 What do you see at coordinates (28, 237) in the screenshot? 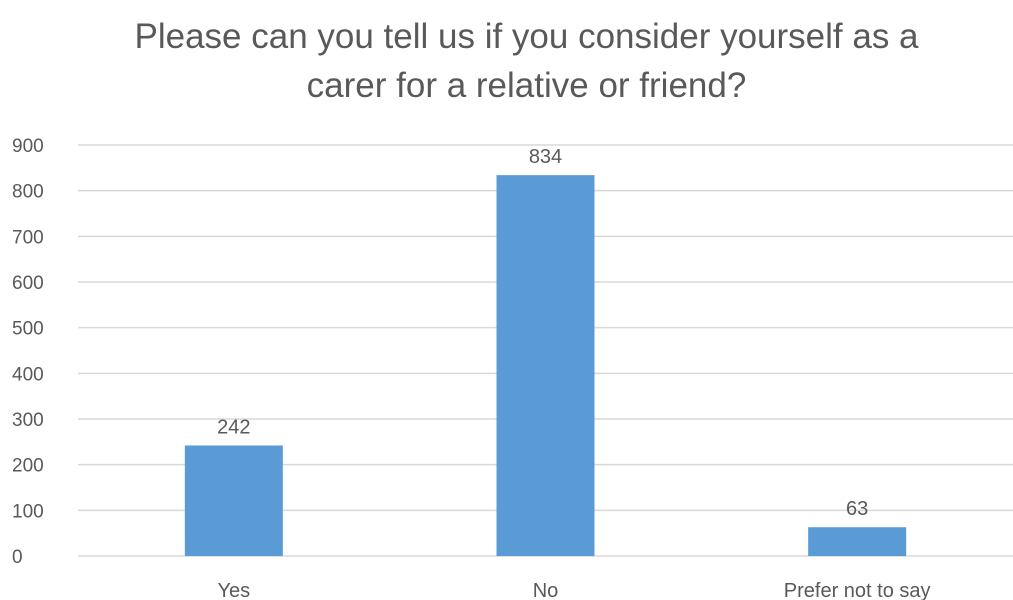
I see `y-tick-label: 700` at bounding box center [28, 237].